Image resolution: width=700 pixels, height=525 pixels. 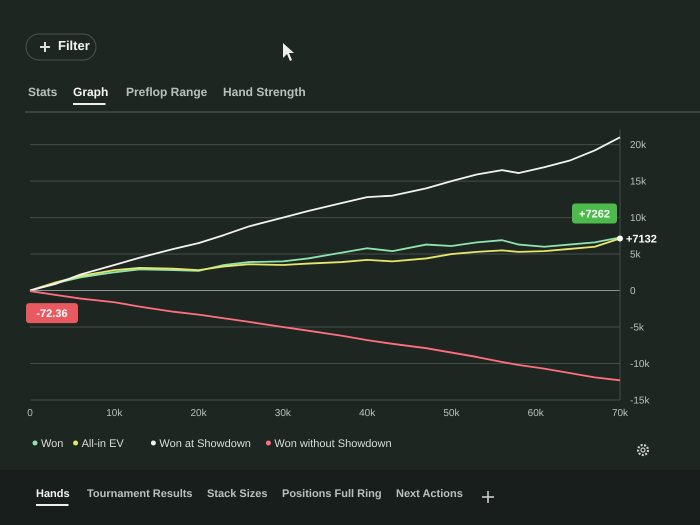 I want to click on y-tick-label: 0, so click(x=633, y=292).